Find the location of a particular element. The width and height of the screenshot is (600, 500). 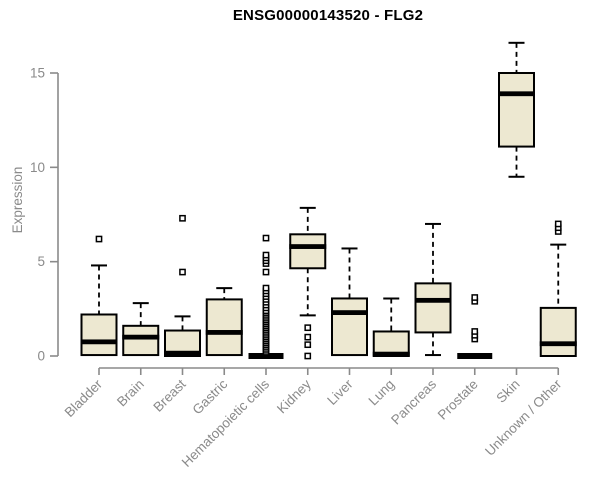

box-group-skin is located at coordinates (516, 109).